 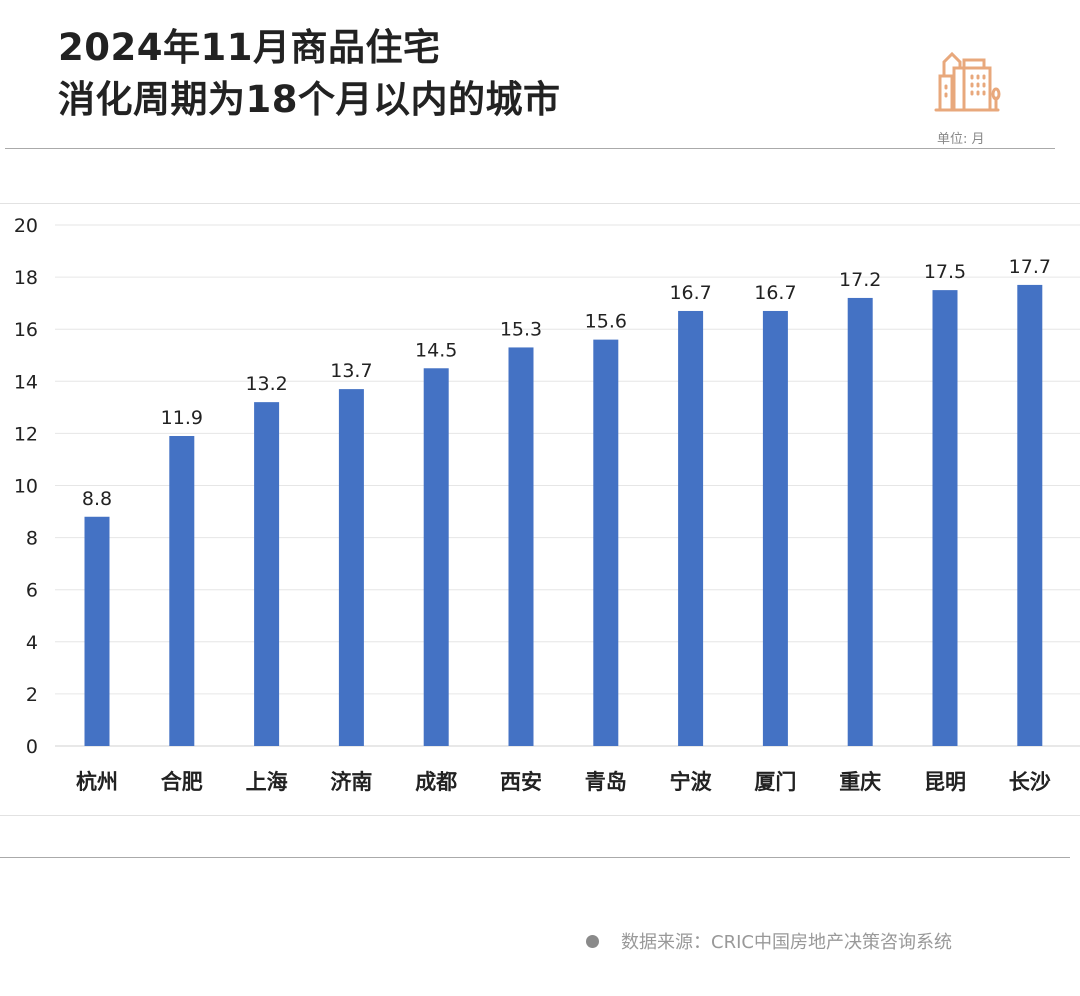 I want to click on footer-divider, so click(x=535, y=857).